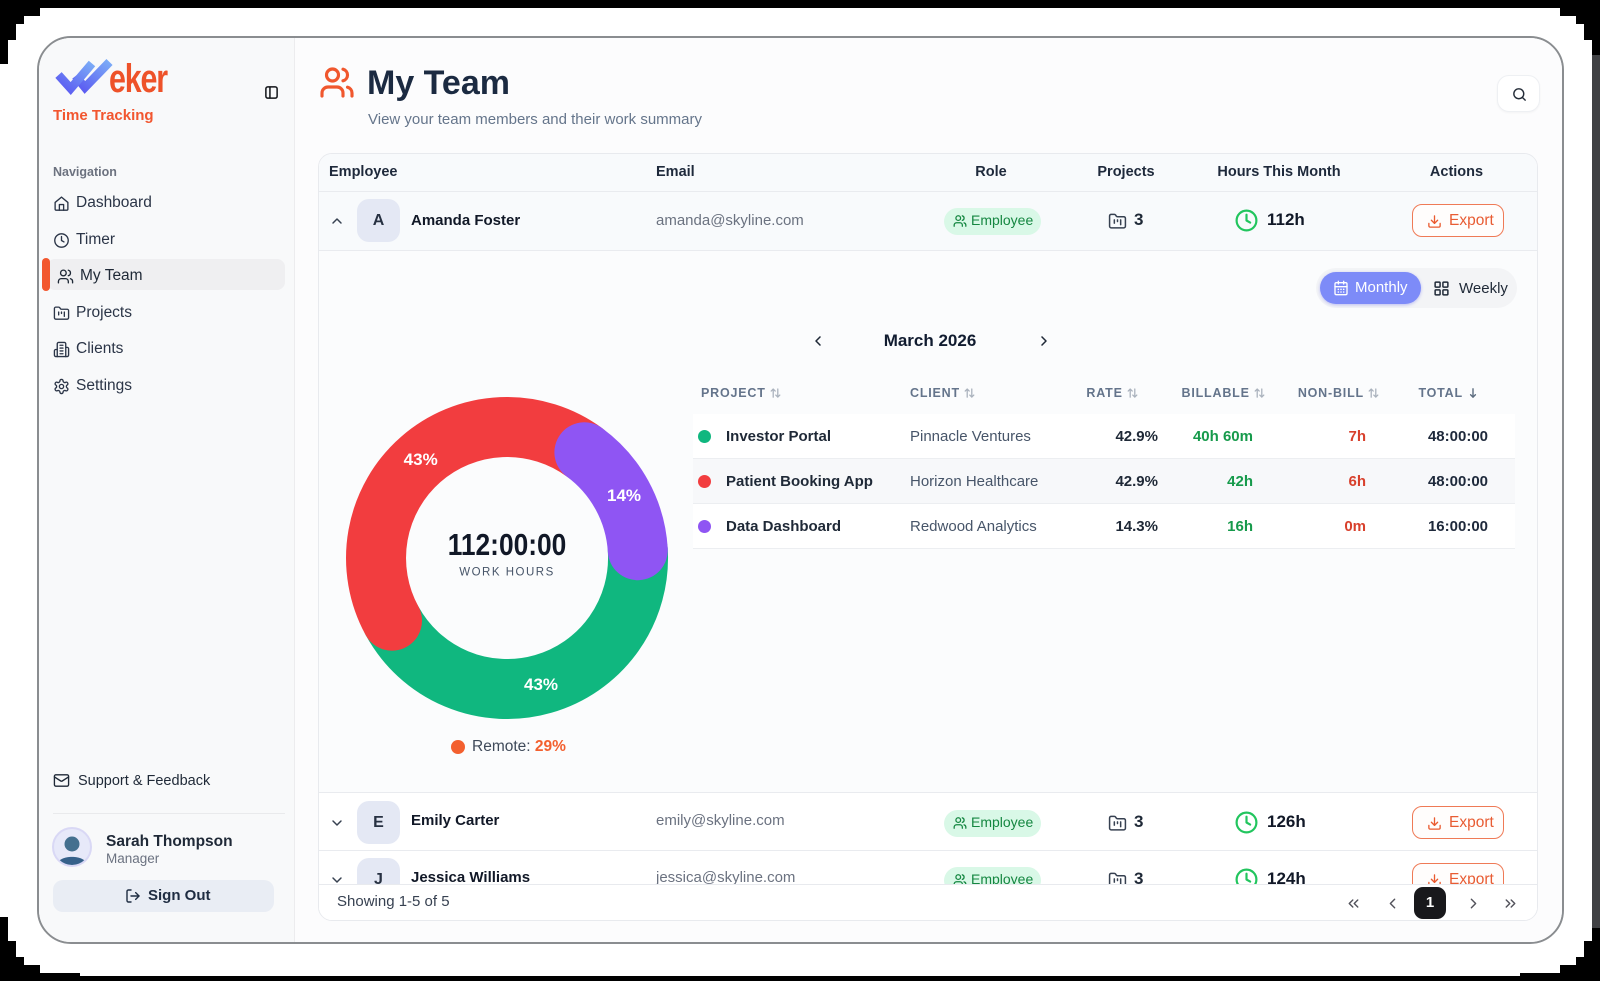 The width and height of the screenshot is (1600, 981). What do you see at coordinates (507, 545) in the screenshot?
I see `svg-text: 112:00:00` at bounding box center [507, 545].